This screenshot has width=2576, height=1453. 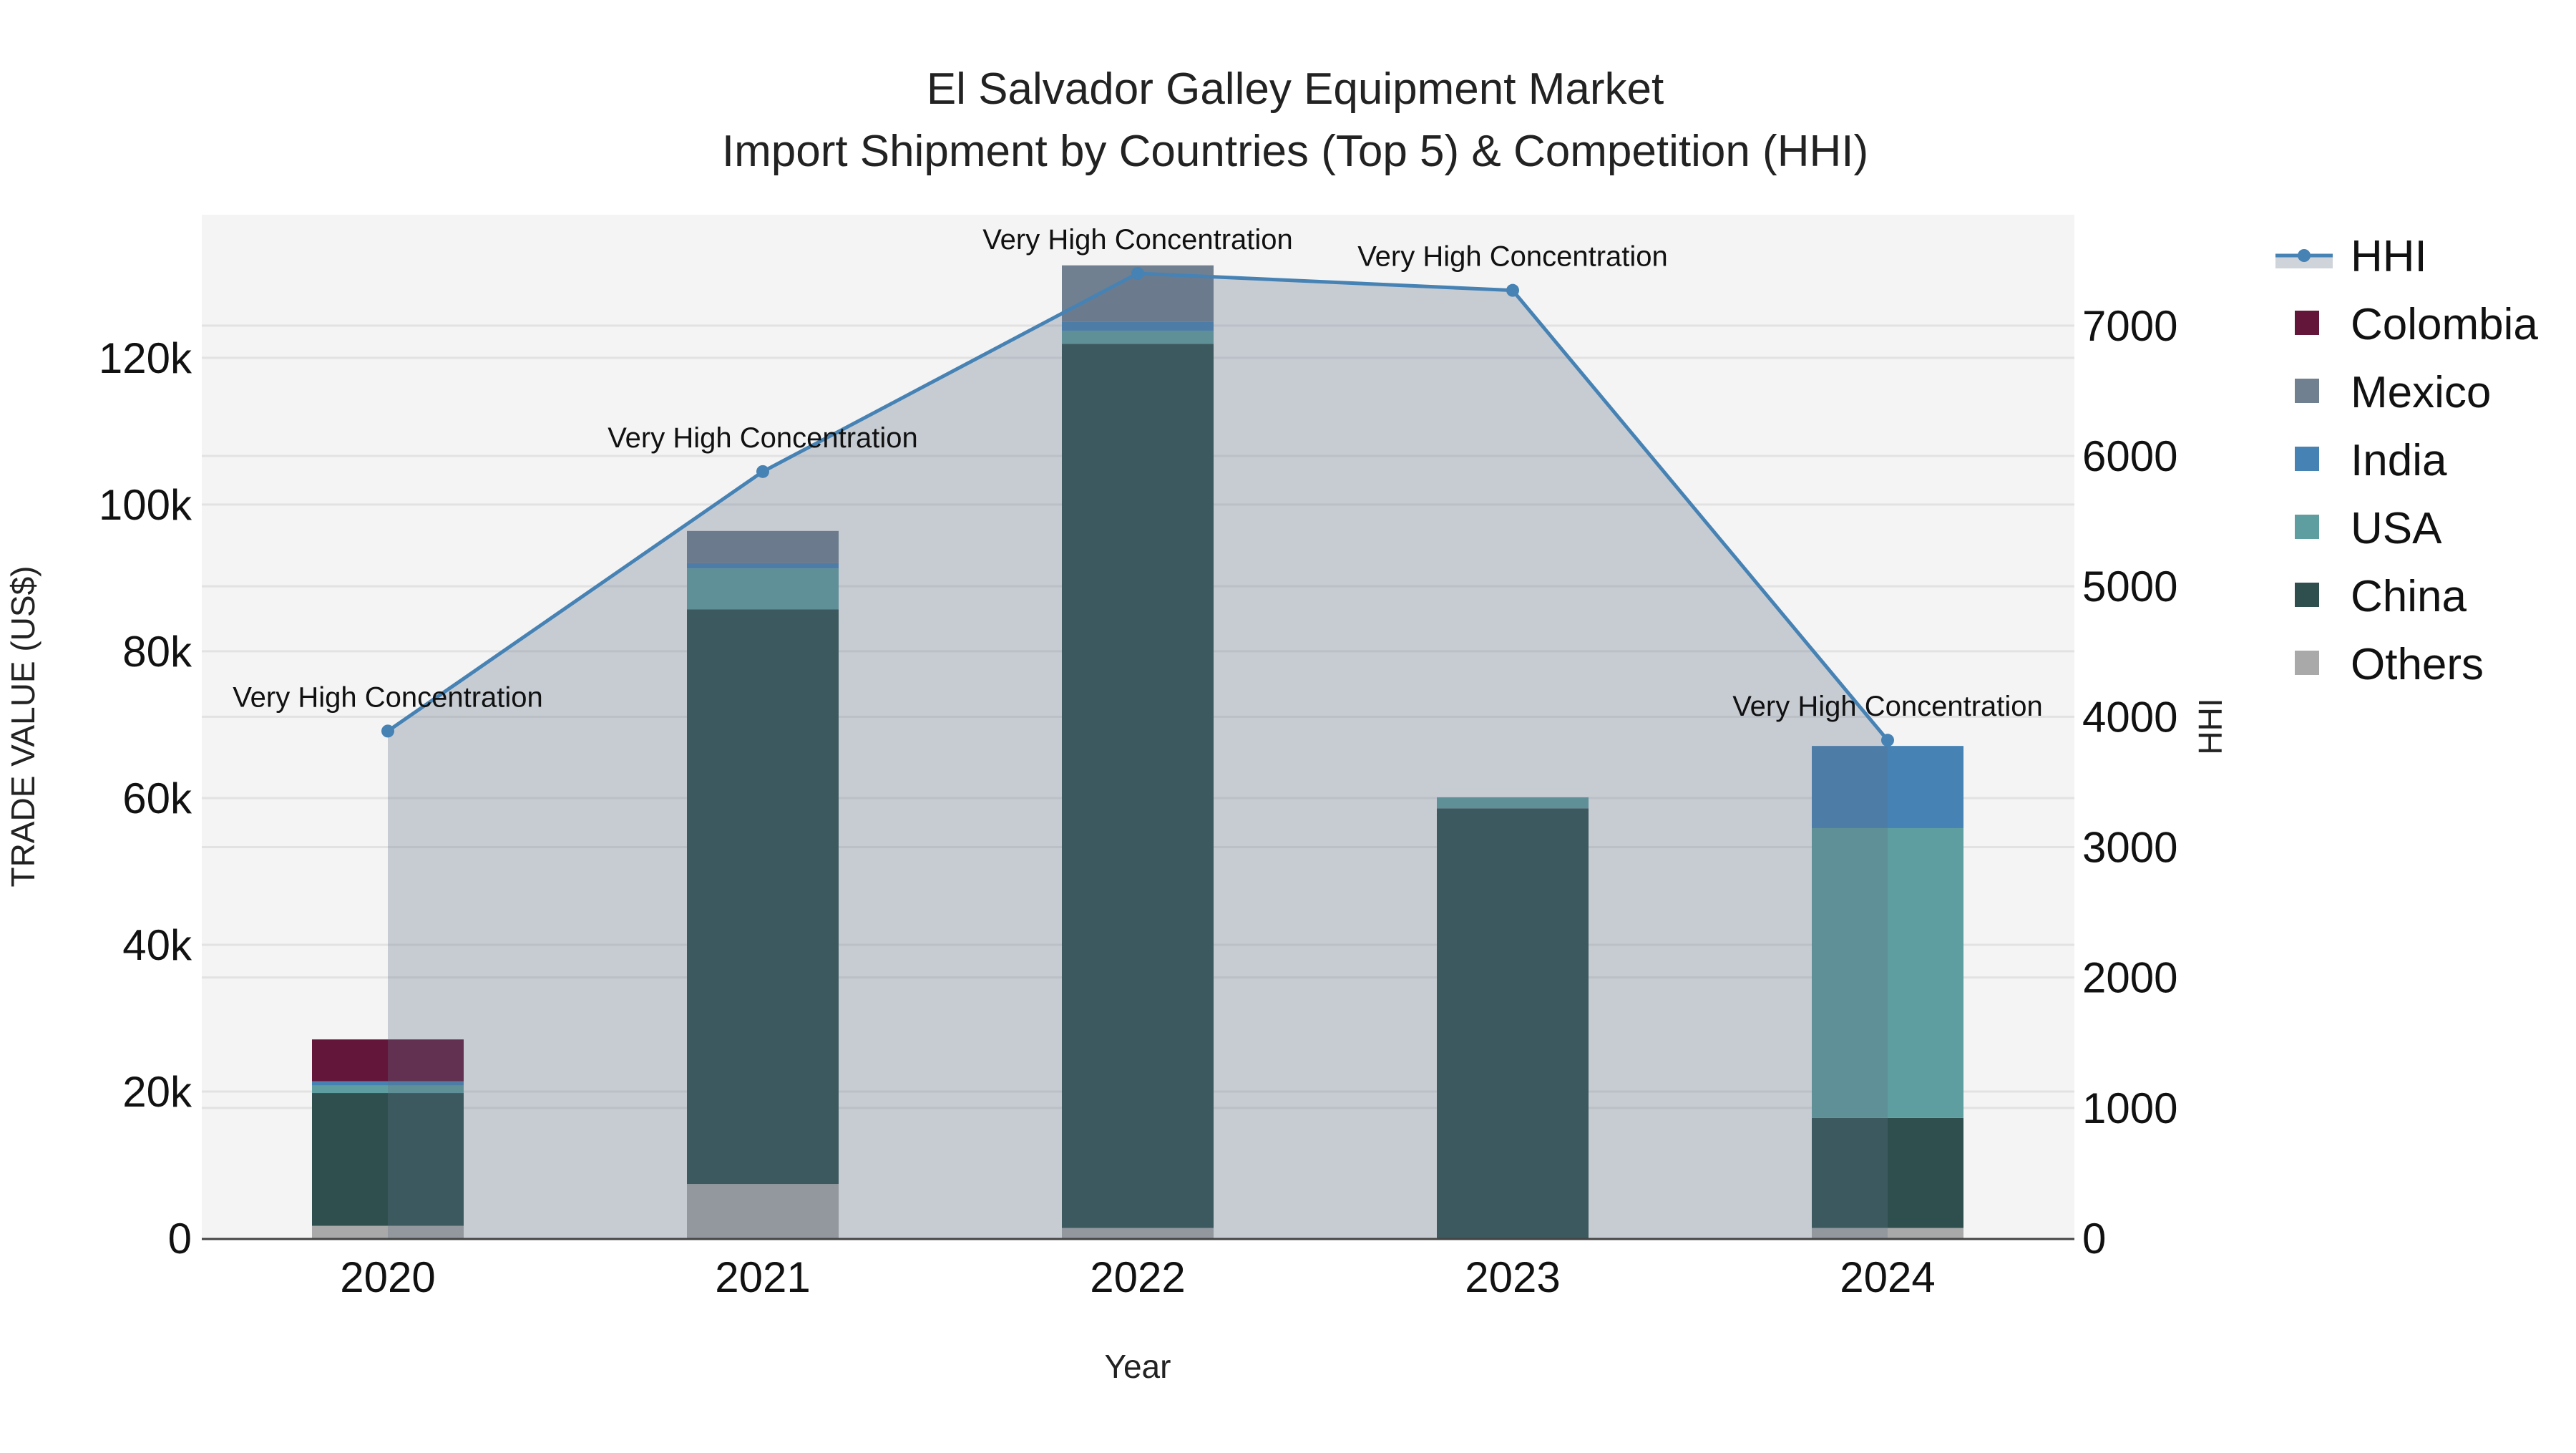 I want to click on legend-label-india: India, so click(x=2399, y=461).